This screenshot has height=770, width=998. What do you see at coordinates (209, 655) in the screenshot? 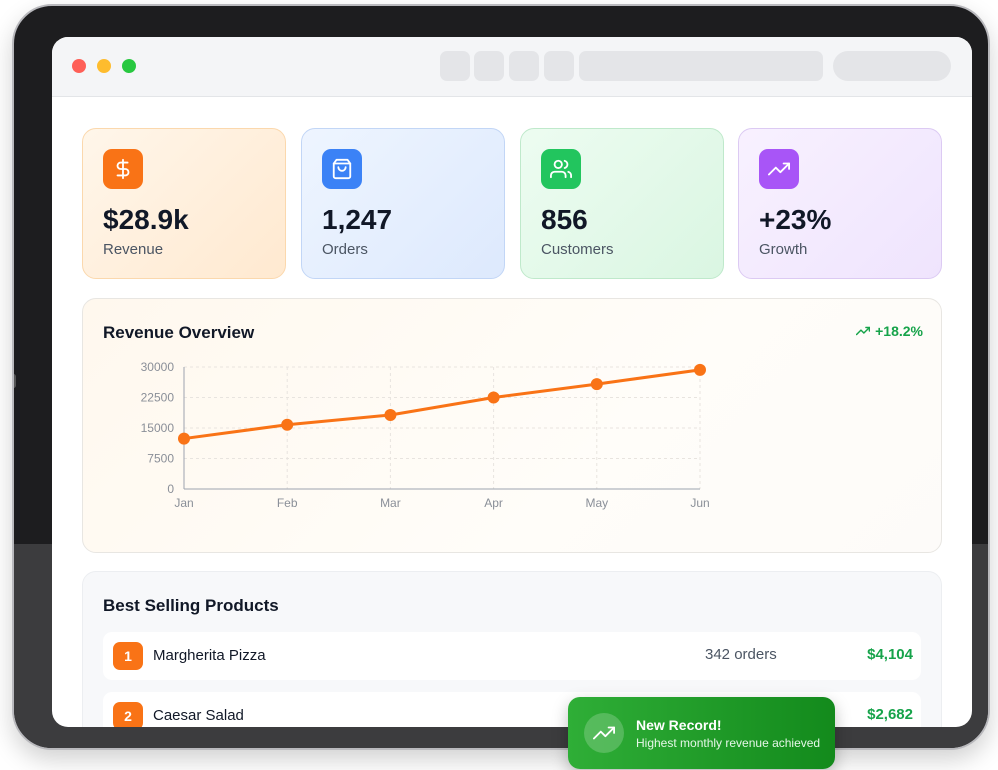
I see `product-name: Margherita Pizza` at bounding box center [209, 655].